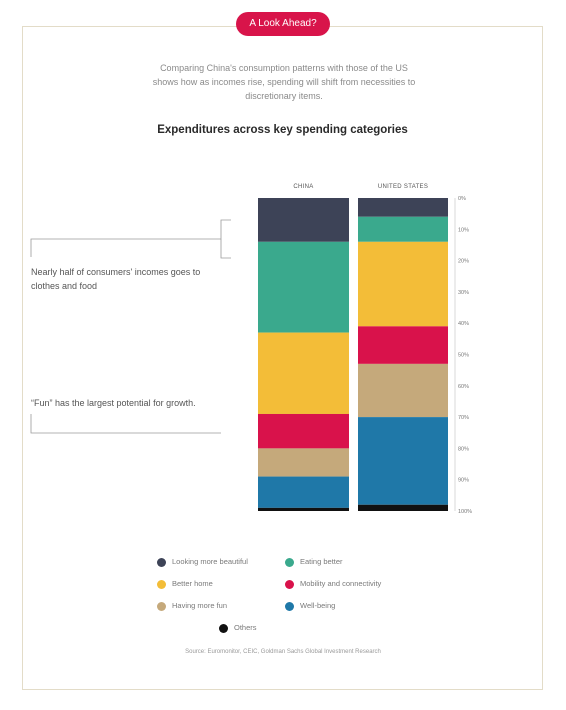 This screenshot has width=566, height=710. What do you see at coordinates (245, 627) in the screenshot?
I see `legend-label: Others` at bounding box center [245, 627].